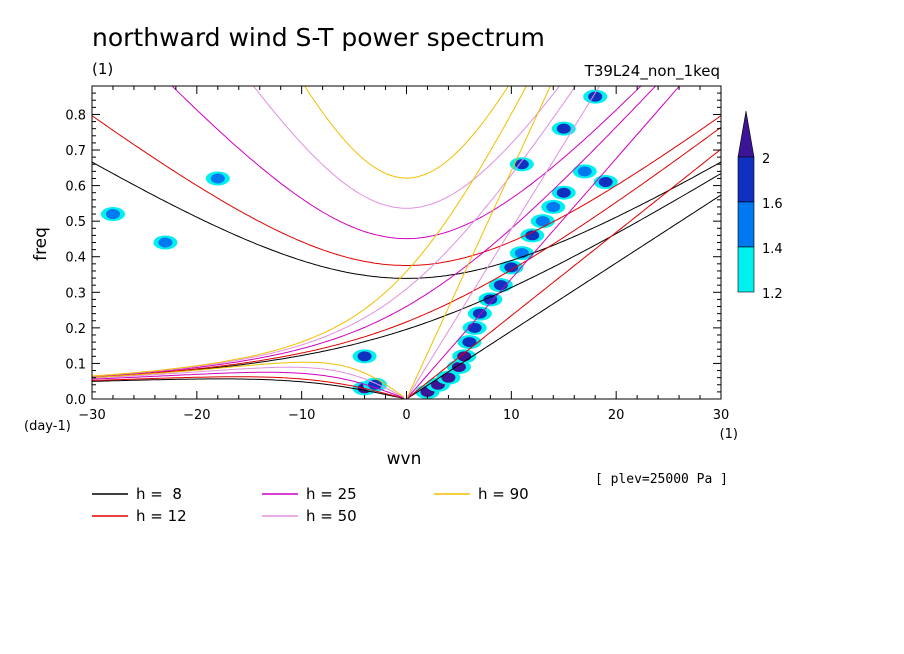  What do you see at coordinates (91, 415) in the screenshot?
I see `x-tick-label: −30` at bounding box center [91, 415].